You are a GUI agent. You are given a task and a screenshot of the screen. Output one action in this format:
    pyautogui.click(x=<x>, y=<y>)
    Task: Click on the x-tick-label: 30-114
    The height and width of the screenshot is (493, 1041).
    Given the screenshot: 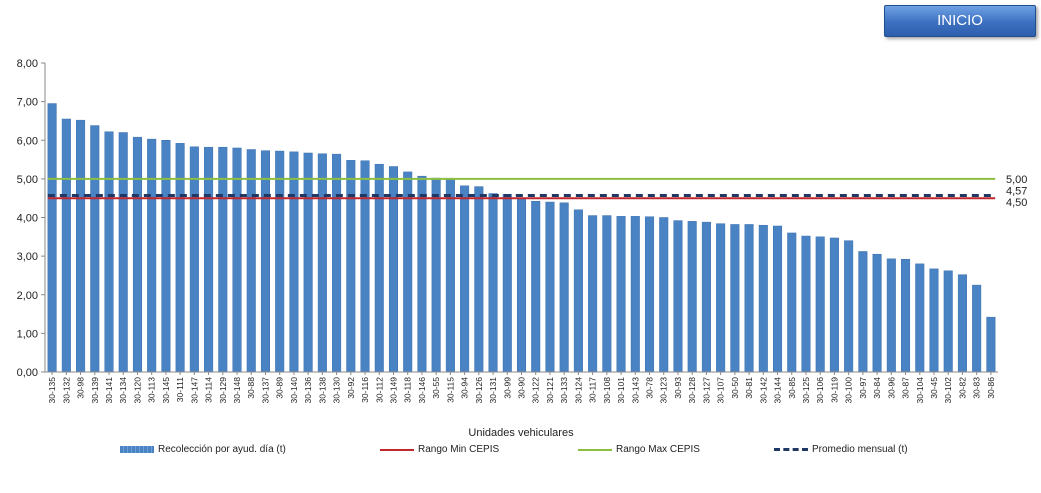 What is the action you would take?
    pyautogui.click(x=209, y=390)
    